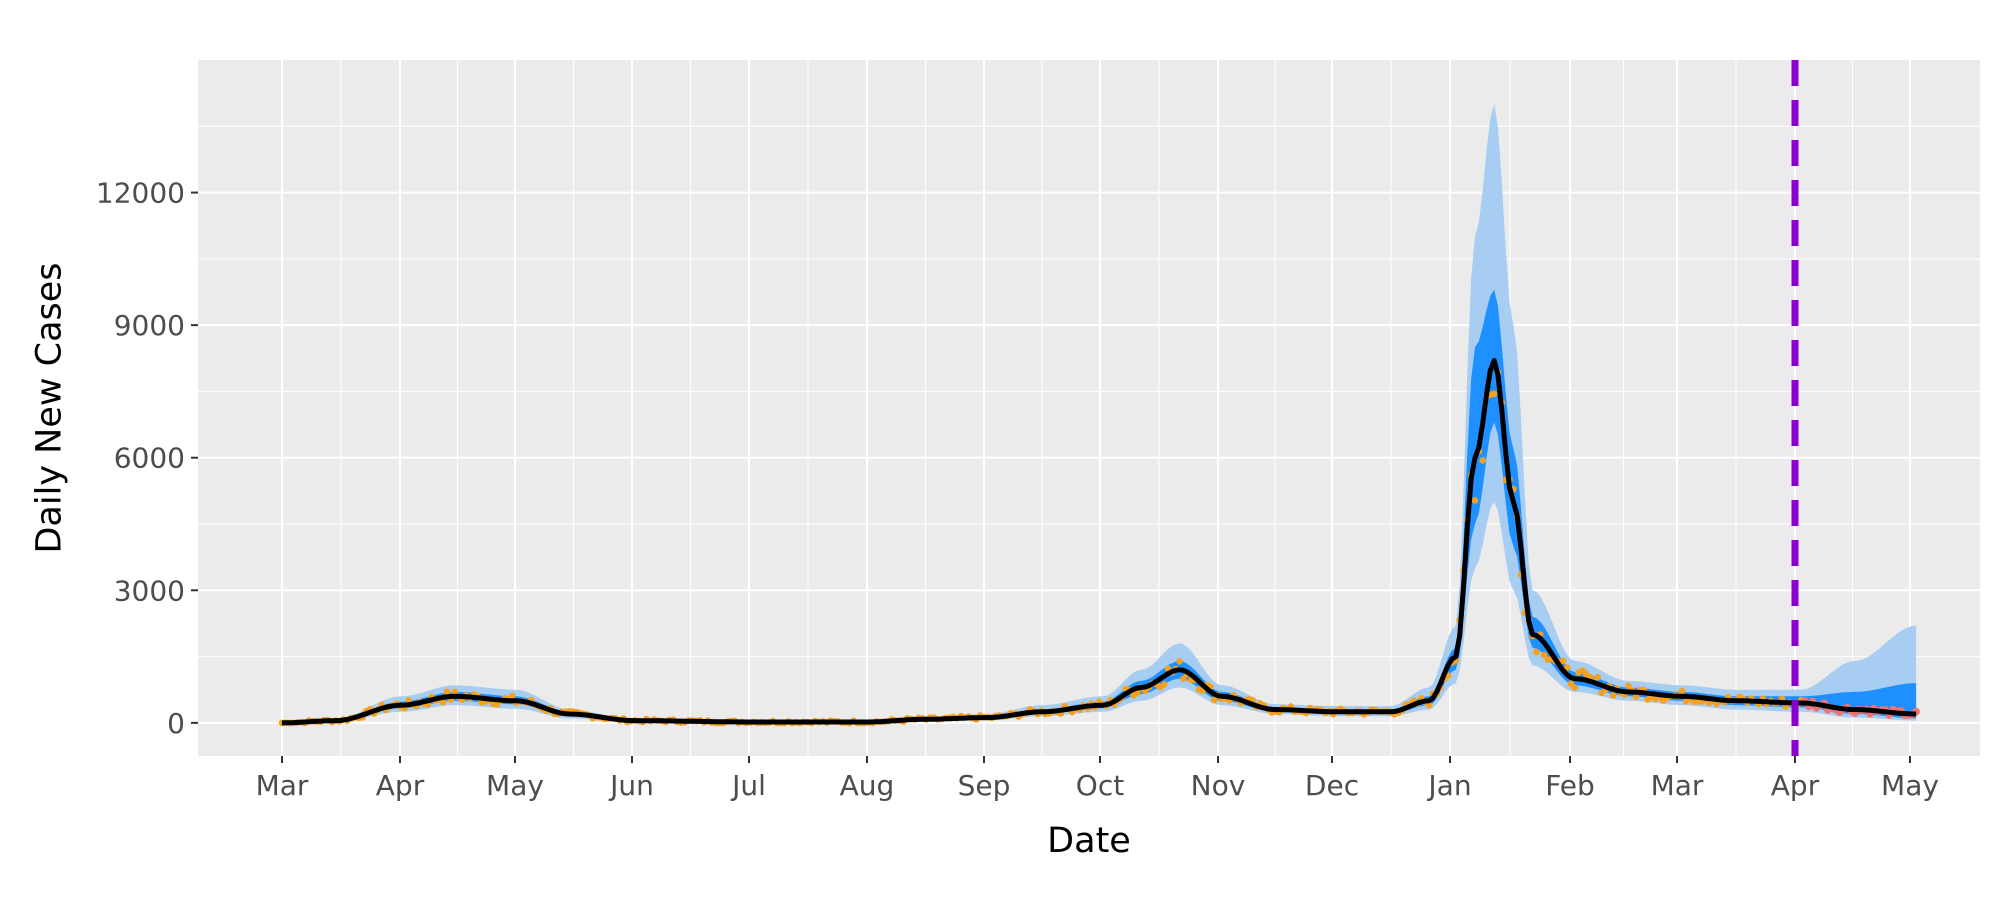  Describe the element at coordinates (176, 723) in the screenshot. I see `y-tick-label: 0` at that location.